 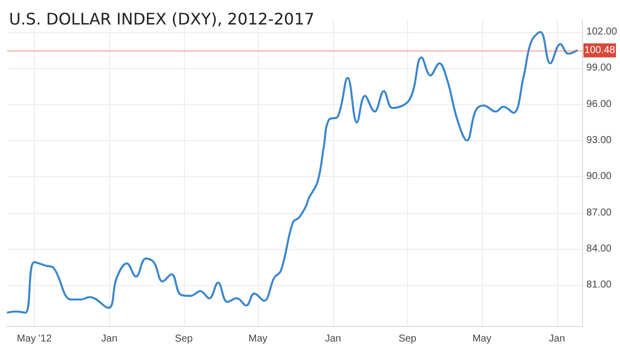 What do you see at coordinates (599, 140) in the screenshot?
I see `y-tick-label: 93.00` at bounding box center [599, 140].